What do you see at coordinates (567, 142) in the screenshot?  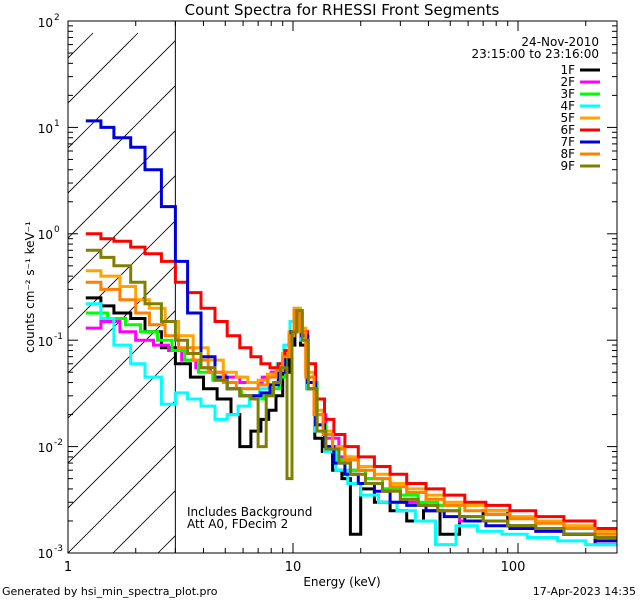 I see `legend-label: 7F` at bounding box center [567, 142].